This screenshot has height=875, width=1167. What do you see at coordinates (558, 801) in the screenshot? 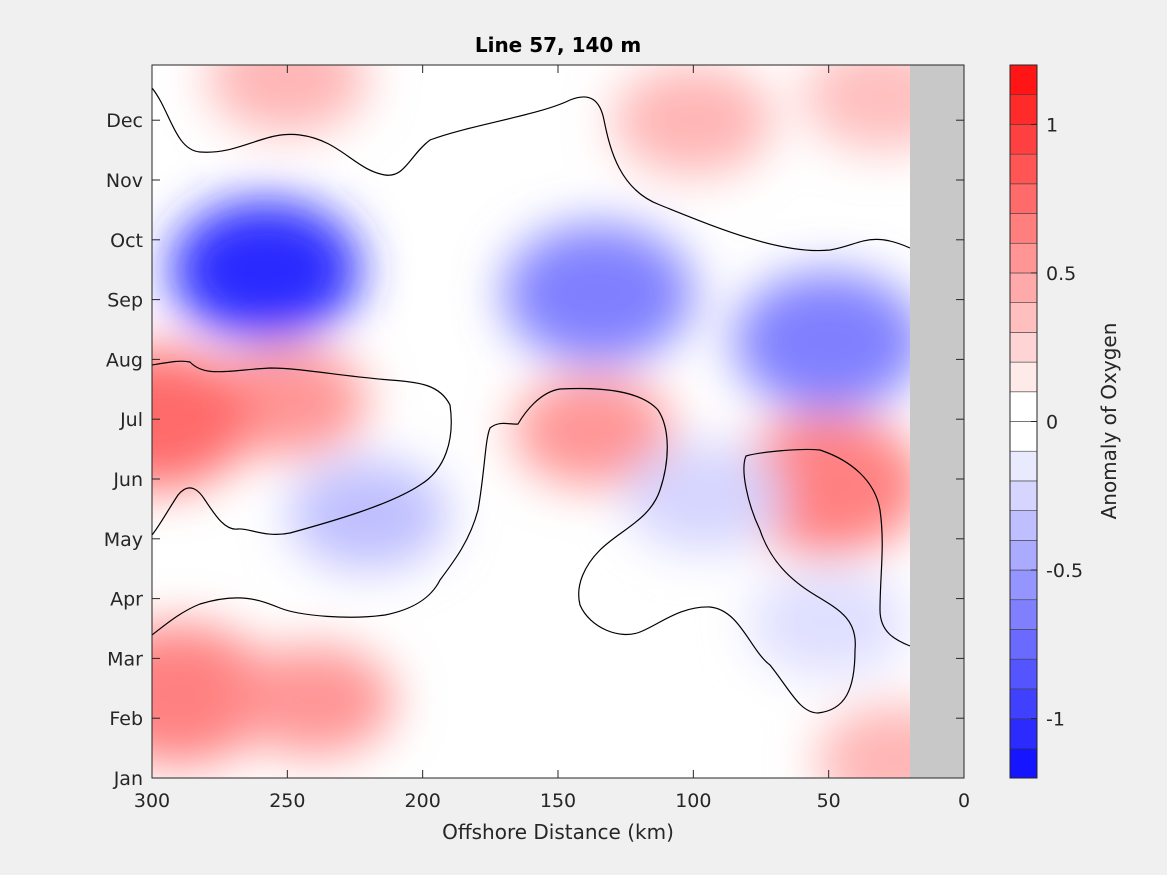
I see `x-tick-label: 150` at bounding box center [558, 801].